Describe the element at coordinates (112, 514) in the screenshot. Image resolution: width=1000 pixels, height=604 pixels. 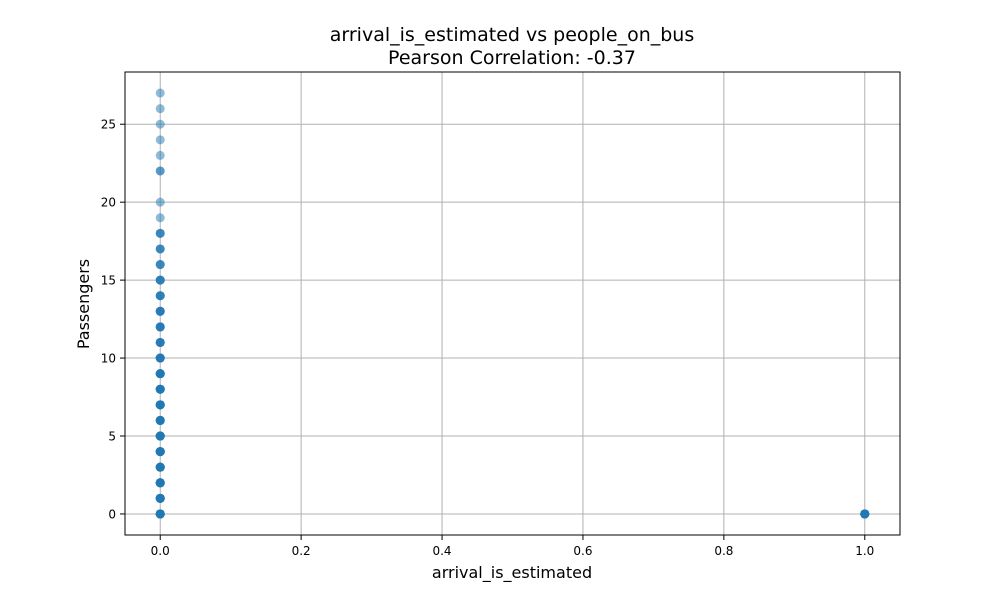
I see `y-tick-label: 0` at that location.